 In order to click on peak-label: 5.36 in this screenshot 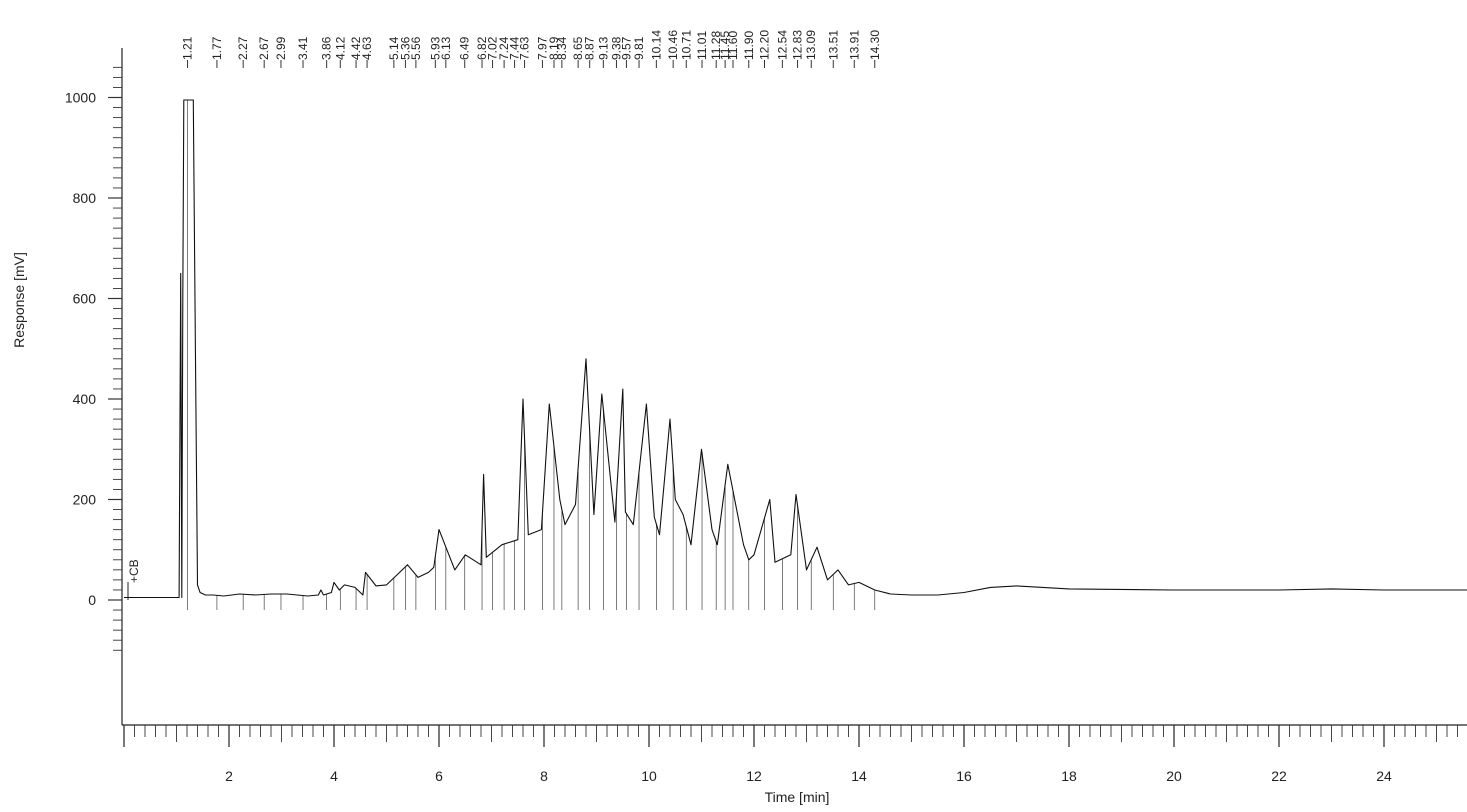, I will do `click(405, 48)`.